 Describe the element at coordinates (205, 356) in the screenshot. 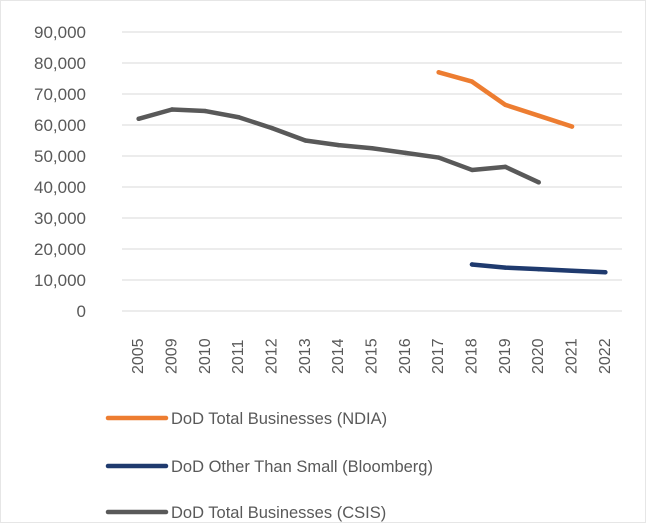

I see `x-tick-label: 2010` at that location.